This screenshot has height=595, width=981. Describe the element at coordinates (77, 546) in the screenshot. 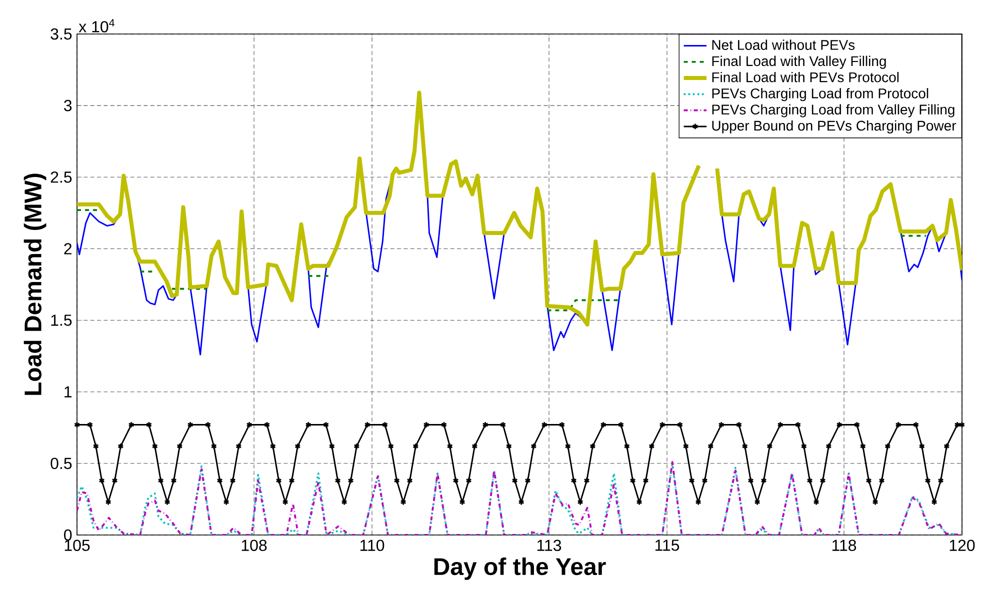

I see `x-tick-label: 105` at that location.